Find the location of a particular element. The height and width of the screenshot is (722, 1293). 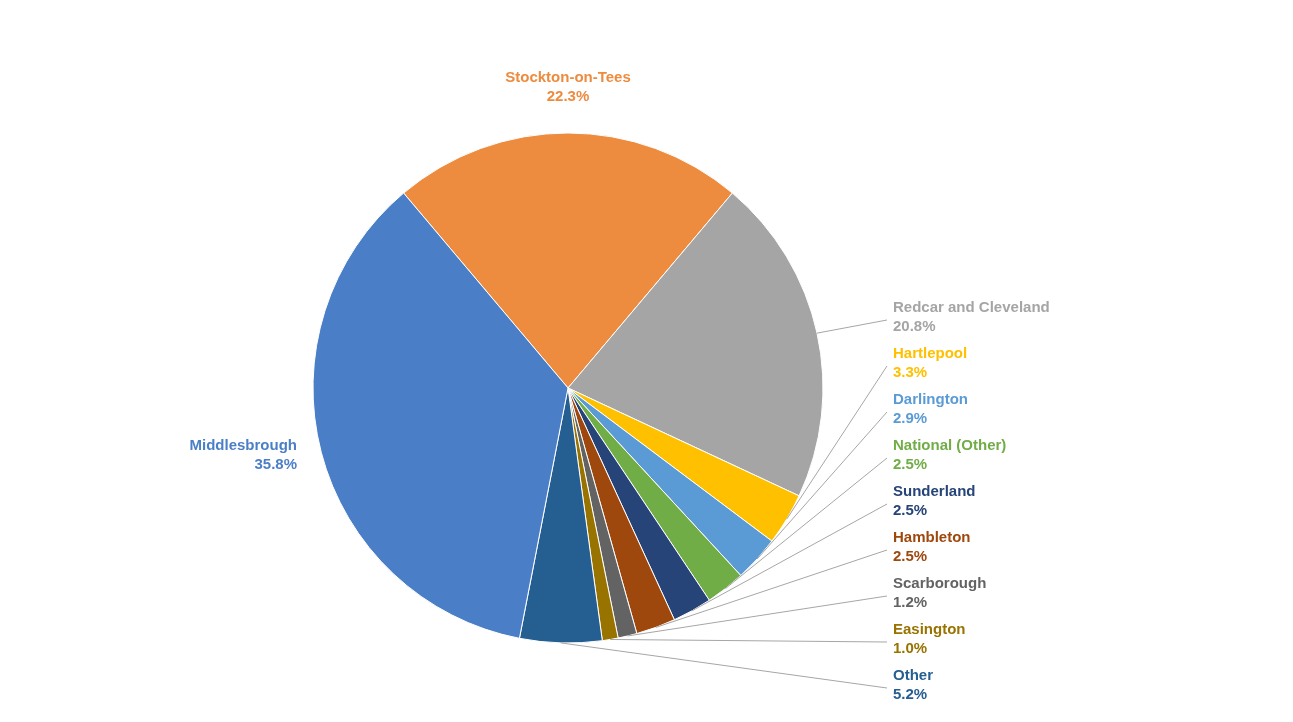

slice-label: Hambleton is located at coordinates (932, 536).